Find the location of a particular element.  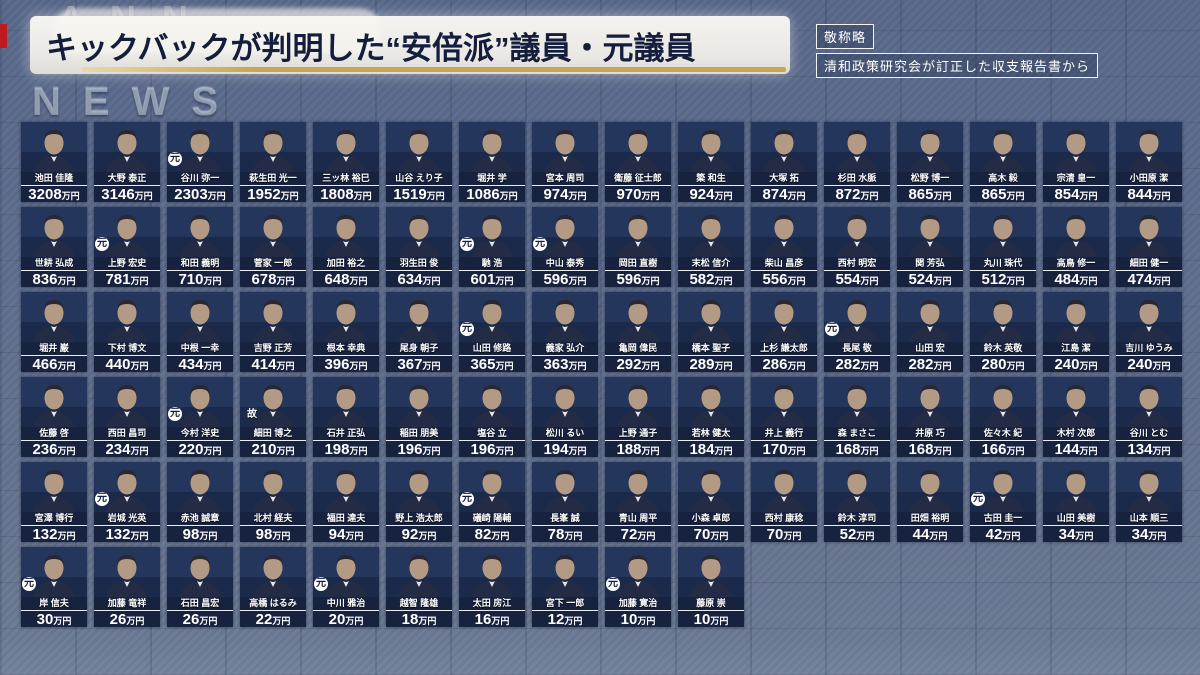

member-name: 太田 房江 is located at coordinates (492, 604).